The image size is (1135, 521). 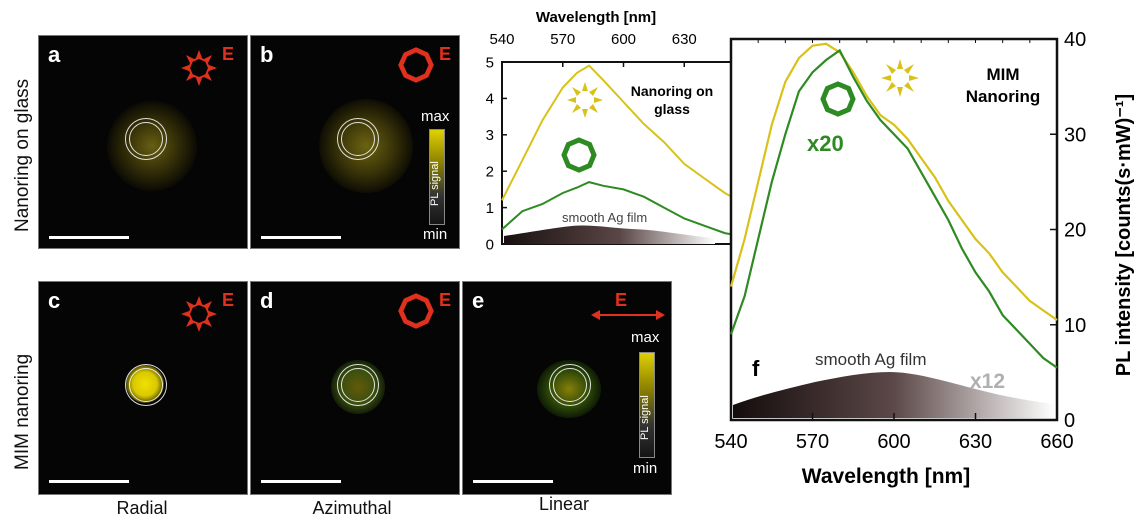 I want to click on g1-ytick-label: 5, so click(x=490, y=62).